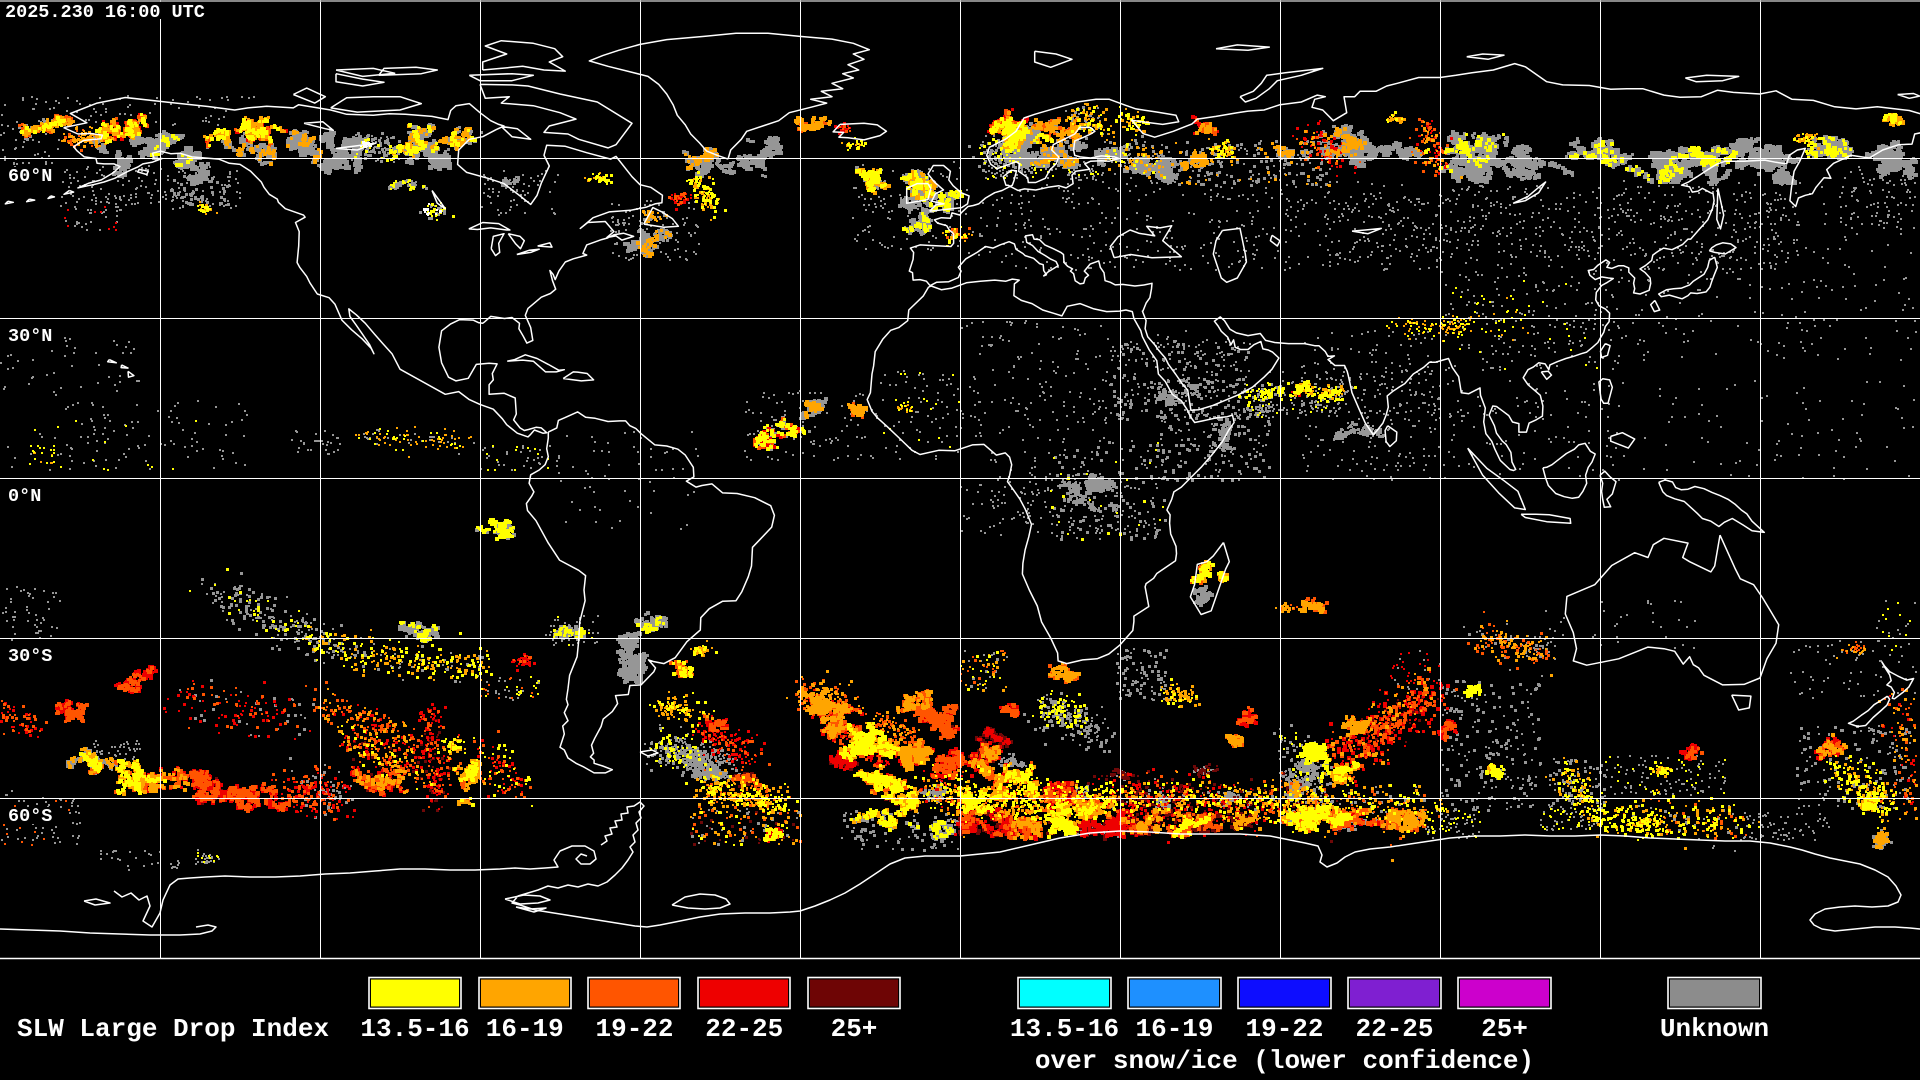 This screenshot has width=1920, height=1080. What do you see at coordinates (30, 656) in the screenshot?
I see `svg-text: 30°S` at bounding box center [30, 656].